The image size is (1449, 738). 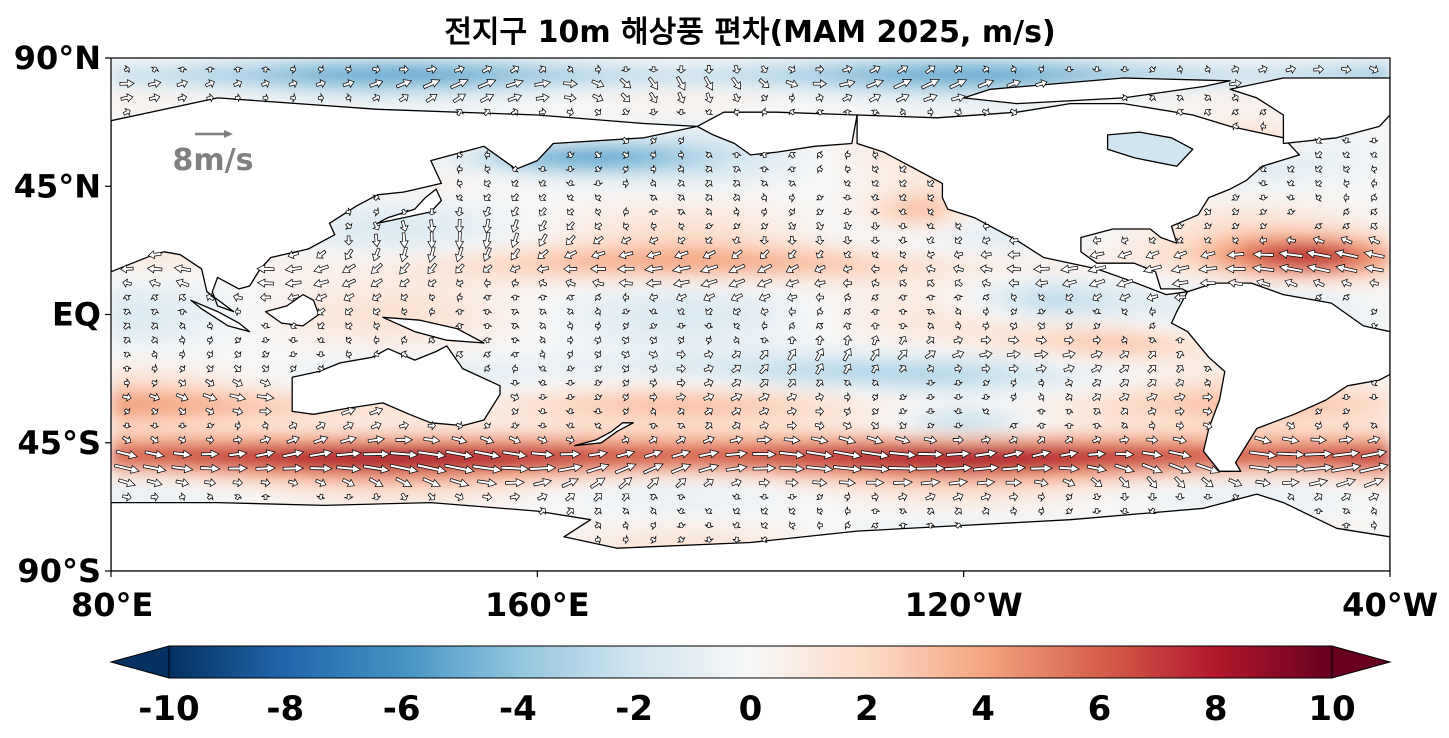 What do you see at coordinates (1216, 709) in the screenshot?
I see `colorbar-tick-label: 8` at bounding box center [1216, 709].